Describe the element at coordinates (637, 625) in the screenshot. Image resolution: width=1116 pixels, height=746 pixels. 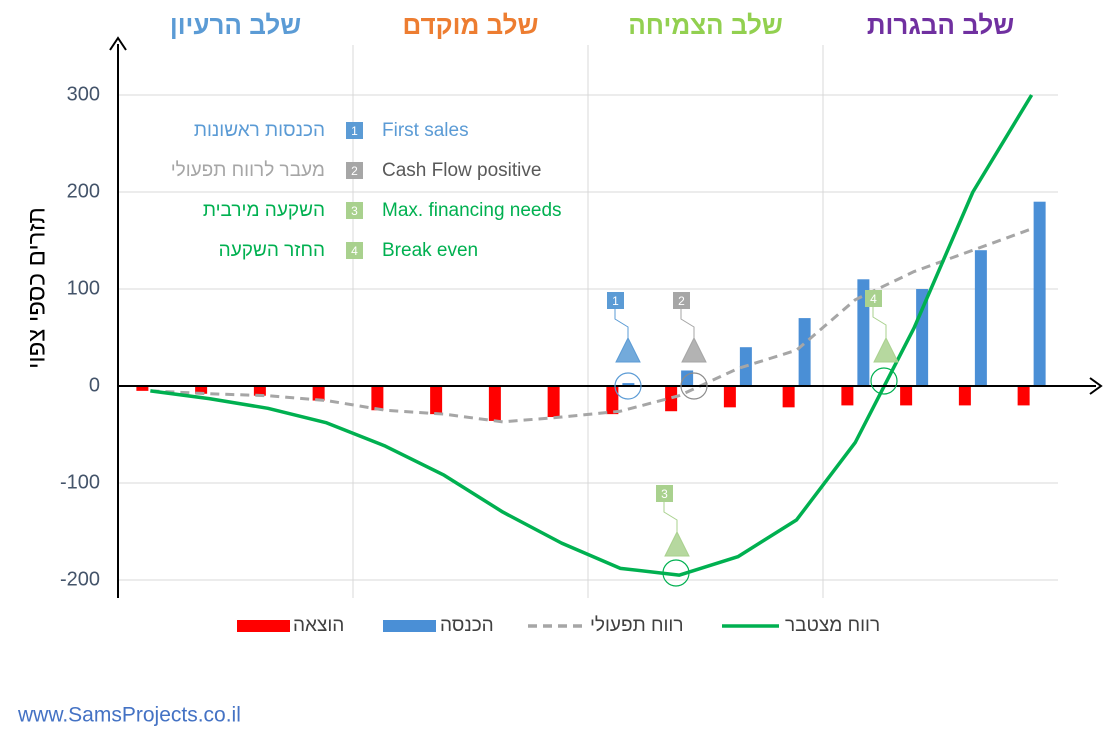
I see `legend-label: רווח תפעולי` at that location.